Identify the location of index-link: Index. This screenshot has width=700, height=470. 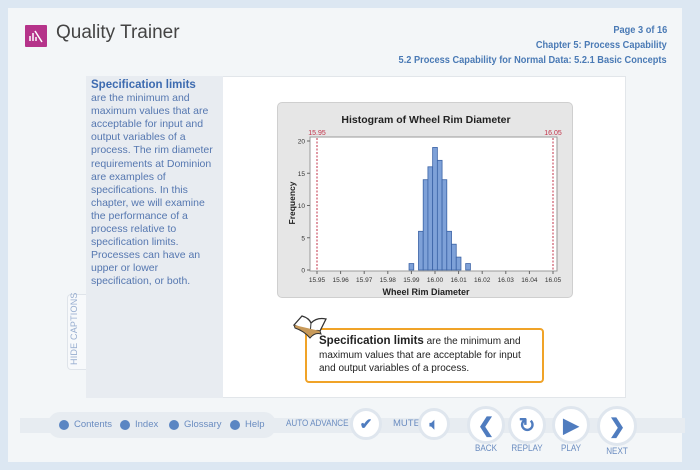
(139, 424).